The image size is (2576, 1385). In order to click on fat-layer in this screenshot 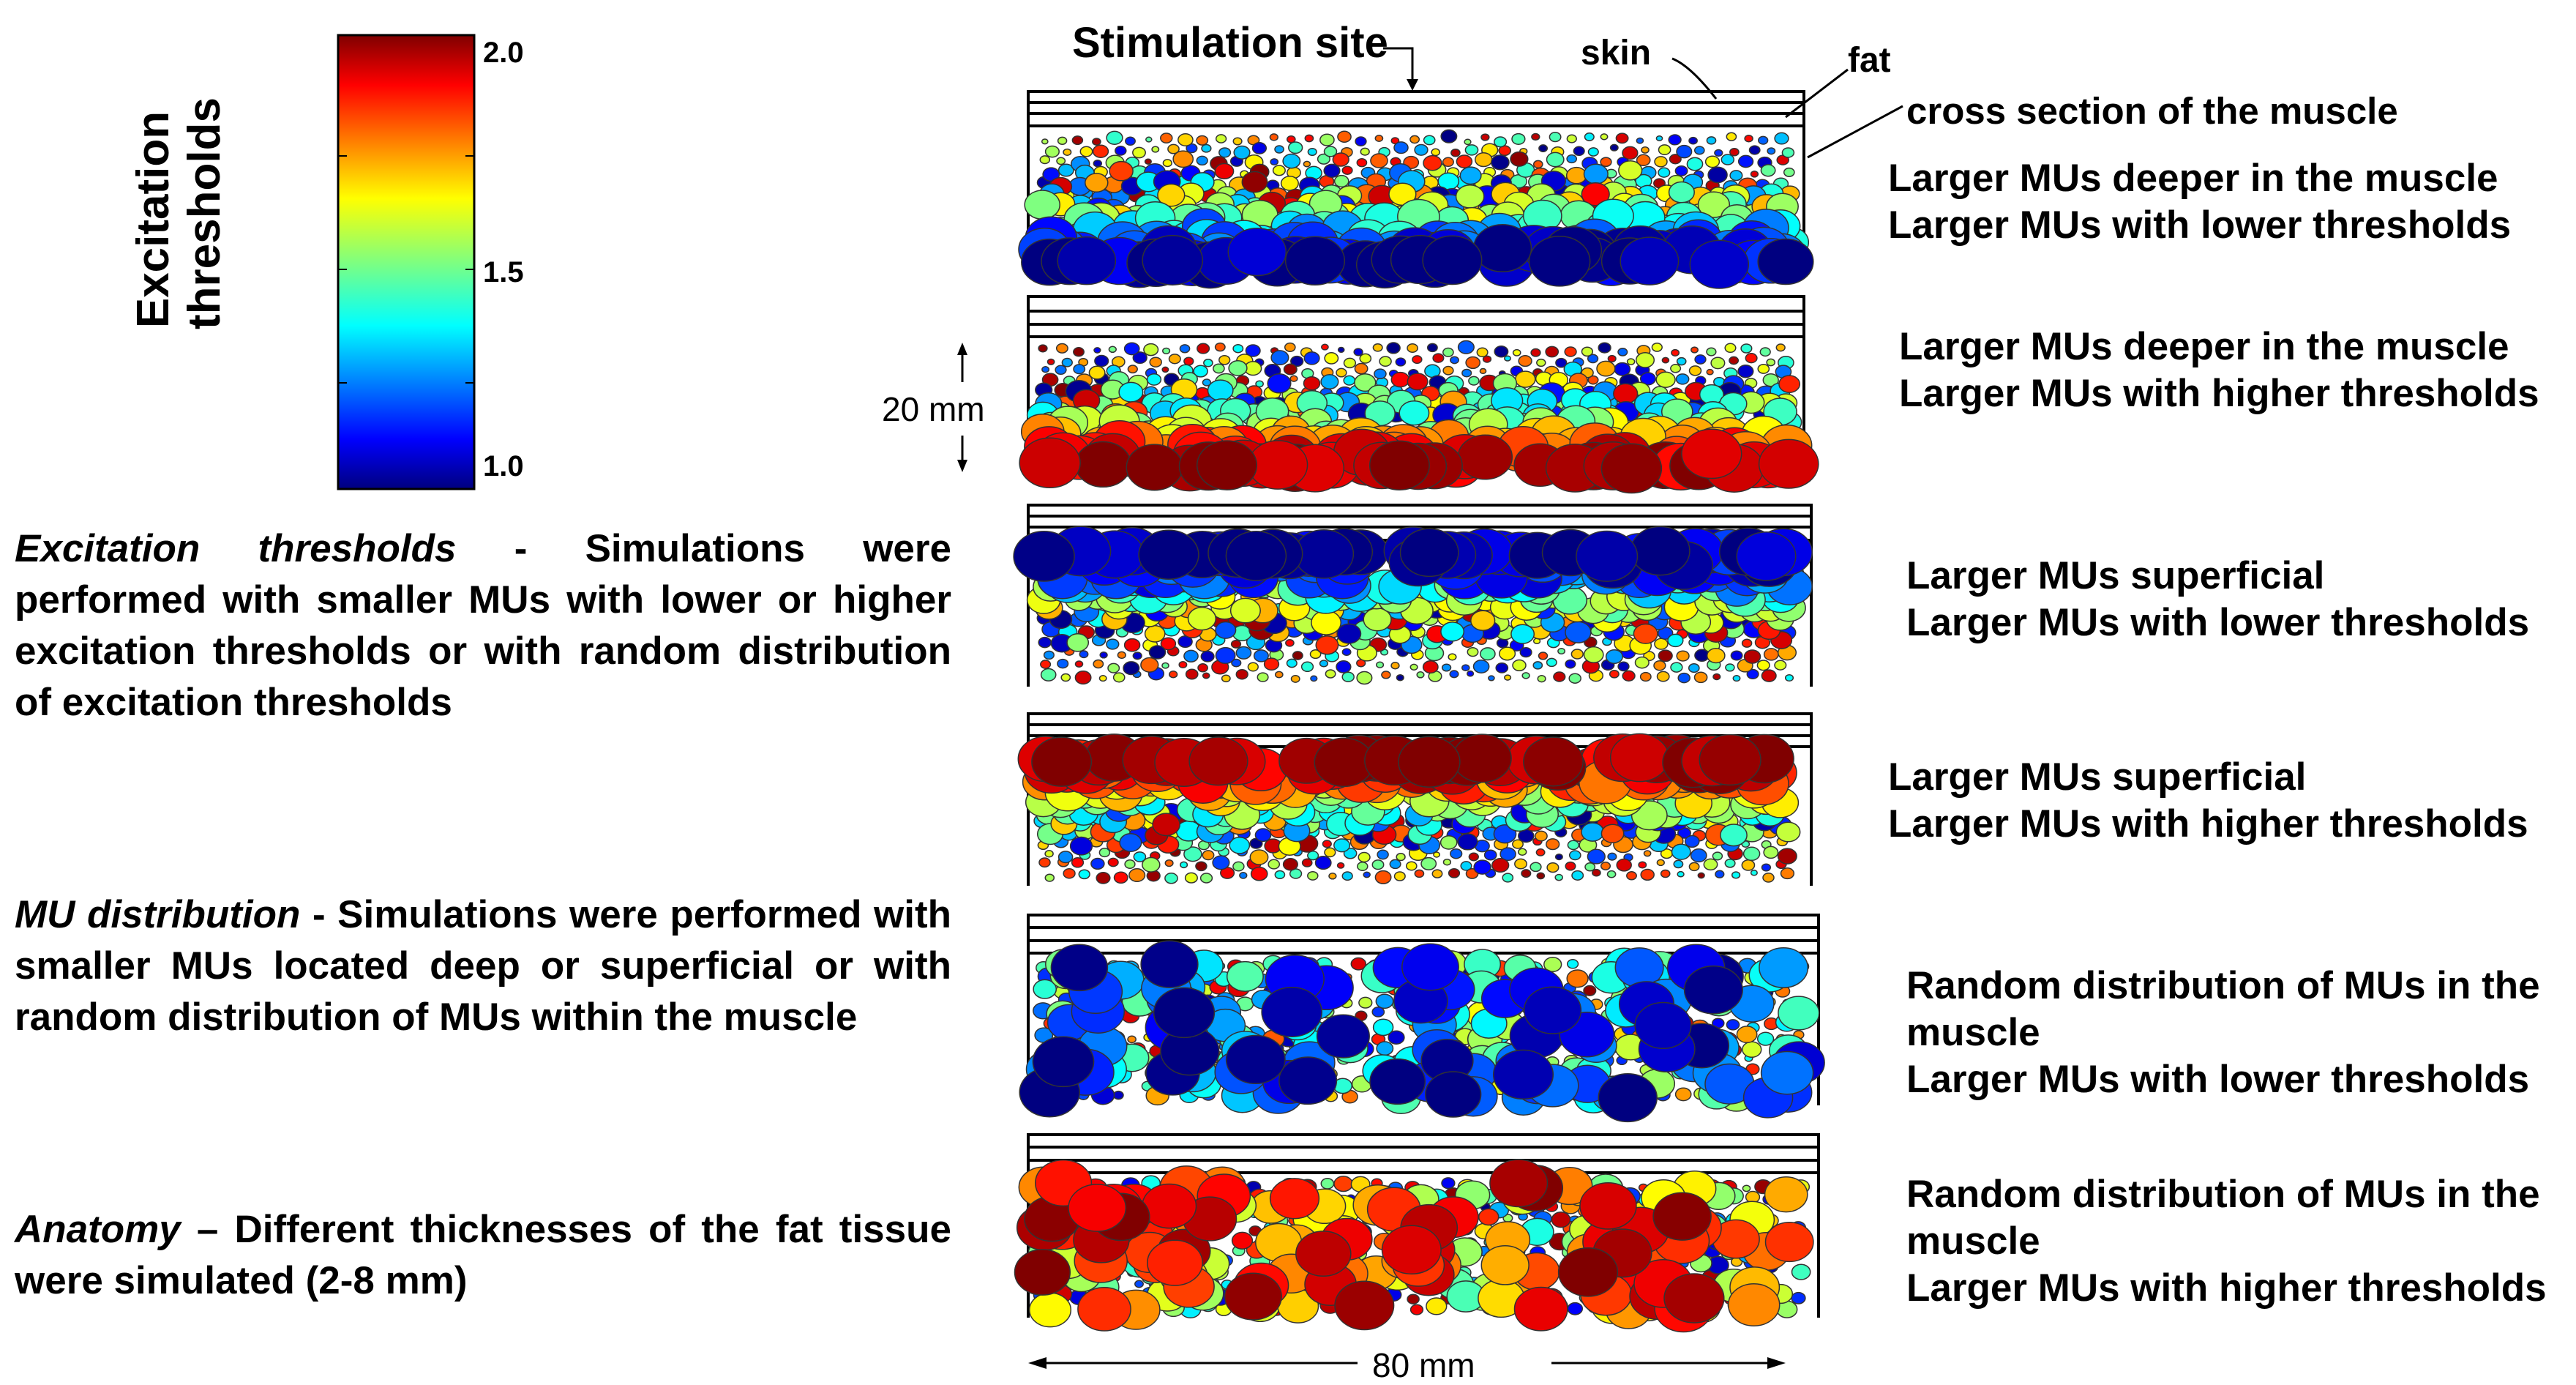, I will do `click(1420, 522)`.